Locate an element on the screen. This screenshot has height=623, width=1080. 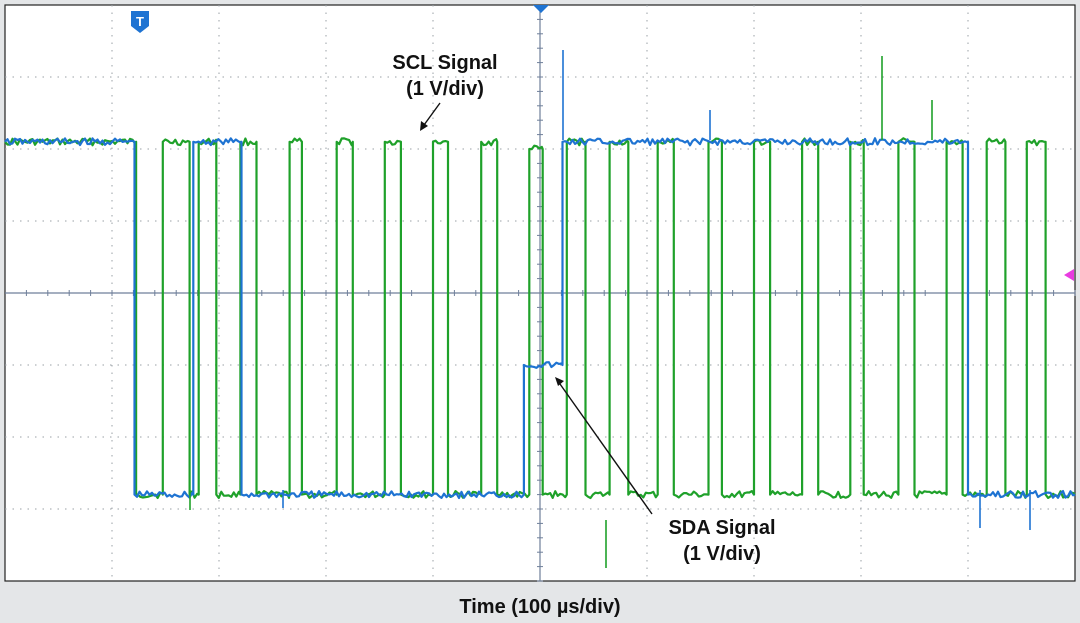
scl-arrow-icon is located at coordinates (430, 116).